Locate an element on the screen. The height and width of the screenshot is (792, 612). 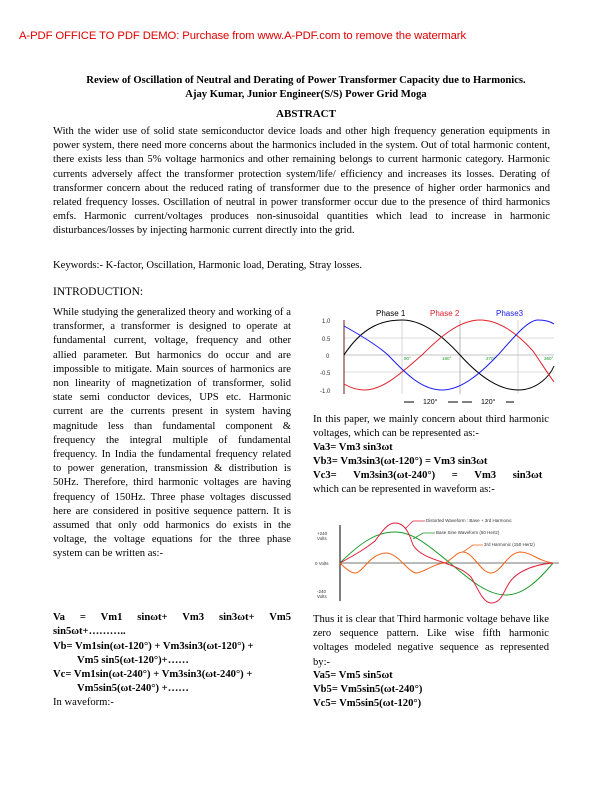
equation-vb3: Vb3= Vm3sin3(ωt-120°) = Vm3 sin3ωt is located at coordinates (400, 461).